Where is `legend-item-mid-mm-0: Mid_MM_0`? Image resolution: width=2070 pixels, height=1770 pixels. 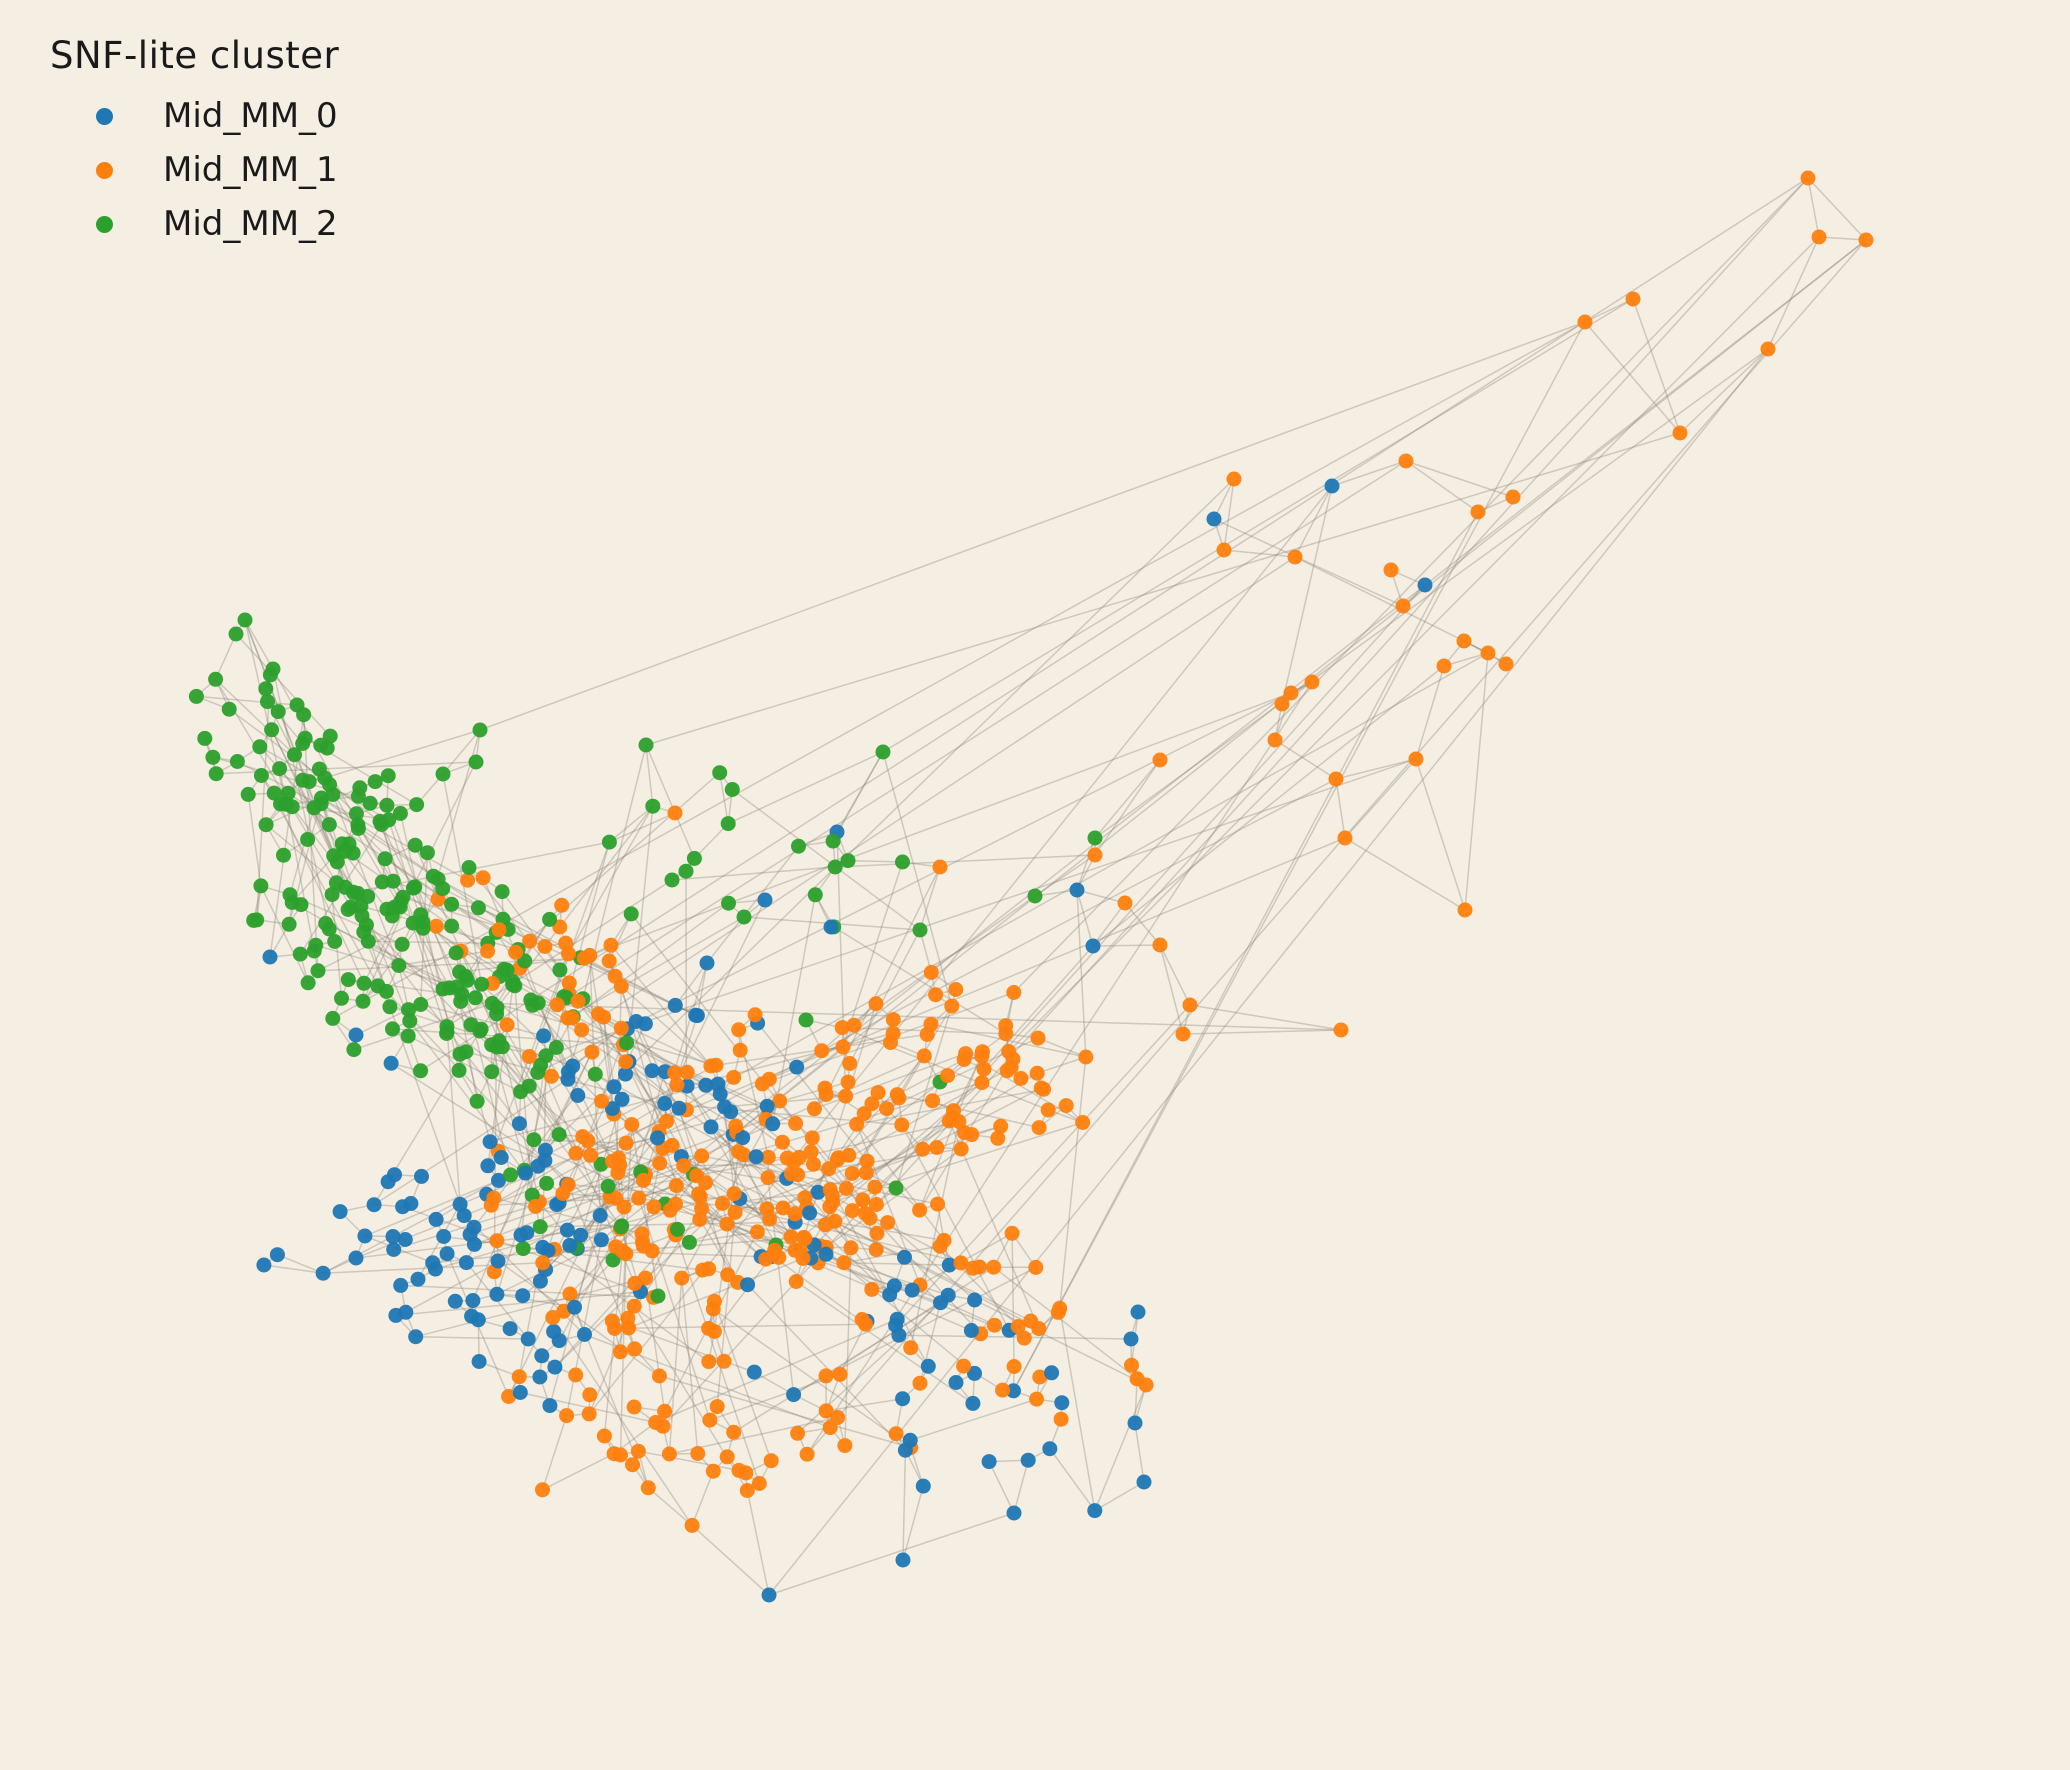
legend-item-mid-mm-0: Mid_MM_0 is located at coordinates (194, 116).